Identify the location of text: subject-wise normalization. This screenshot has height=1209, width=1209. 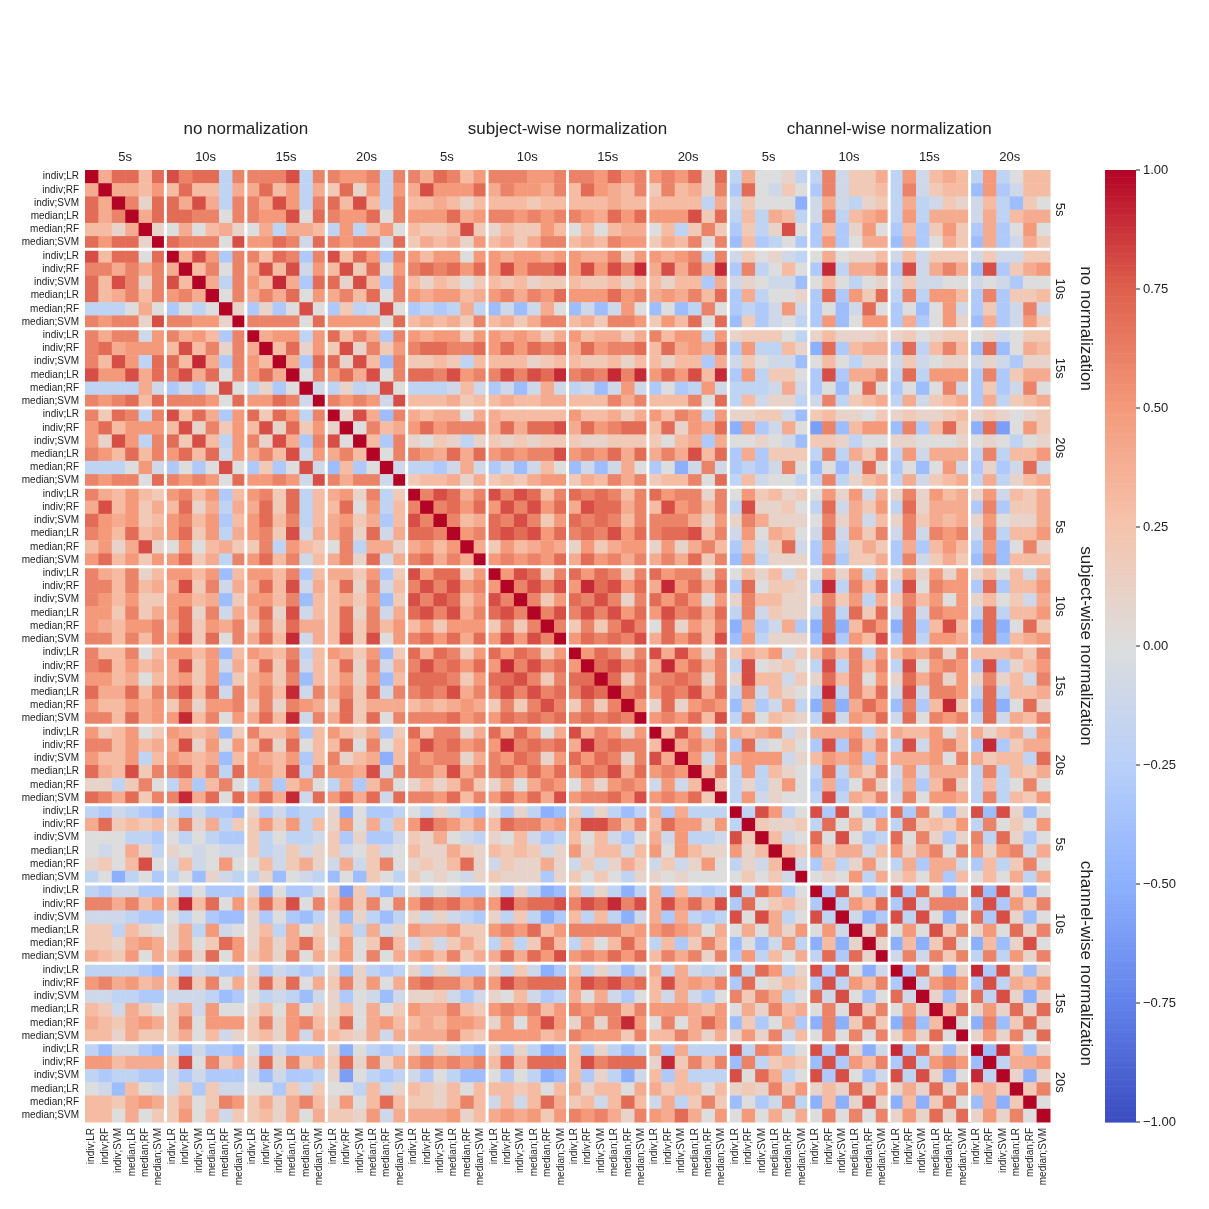
(1087, 646).